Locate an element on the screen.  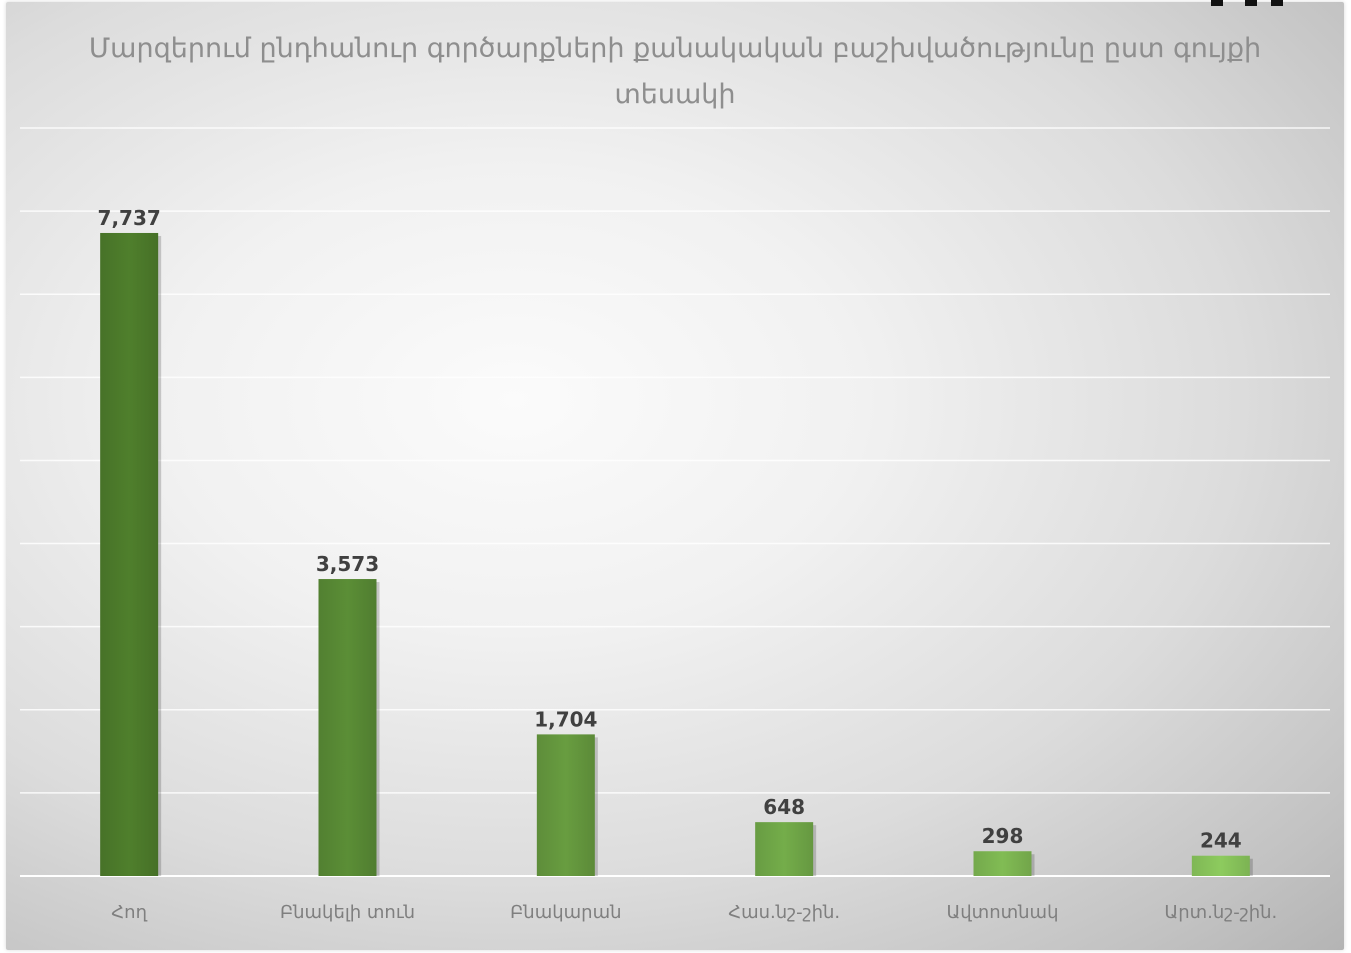
x-tick-label: Ավտոտնակ is located at coordinates (1002, 912).